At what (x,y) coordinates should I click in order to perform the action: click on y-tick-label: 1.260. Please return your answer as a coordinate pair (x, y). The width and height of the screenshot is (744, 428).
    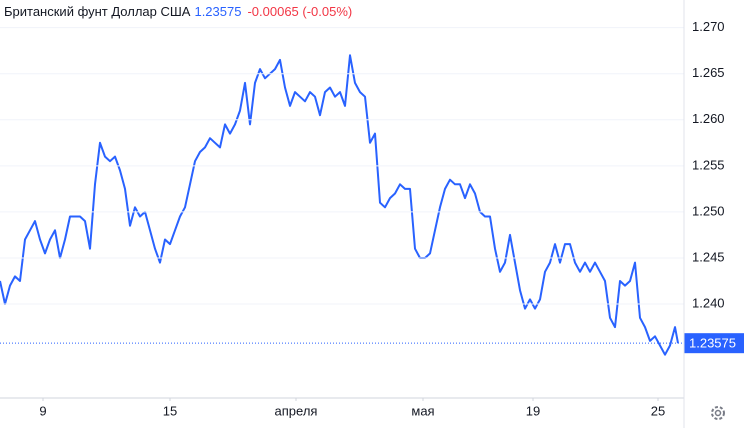
    Looking at the image, I should click on (708, 118).